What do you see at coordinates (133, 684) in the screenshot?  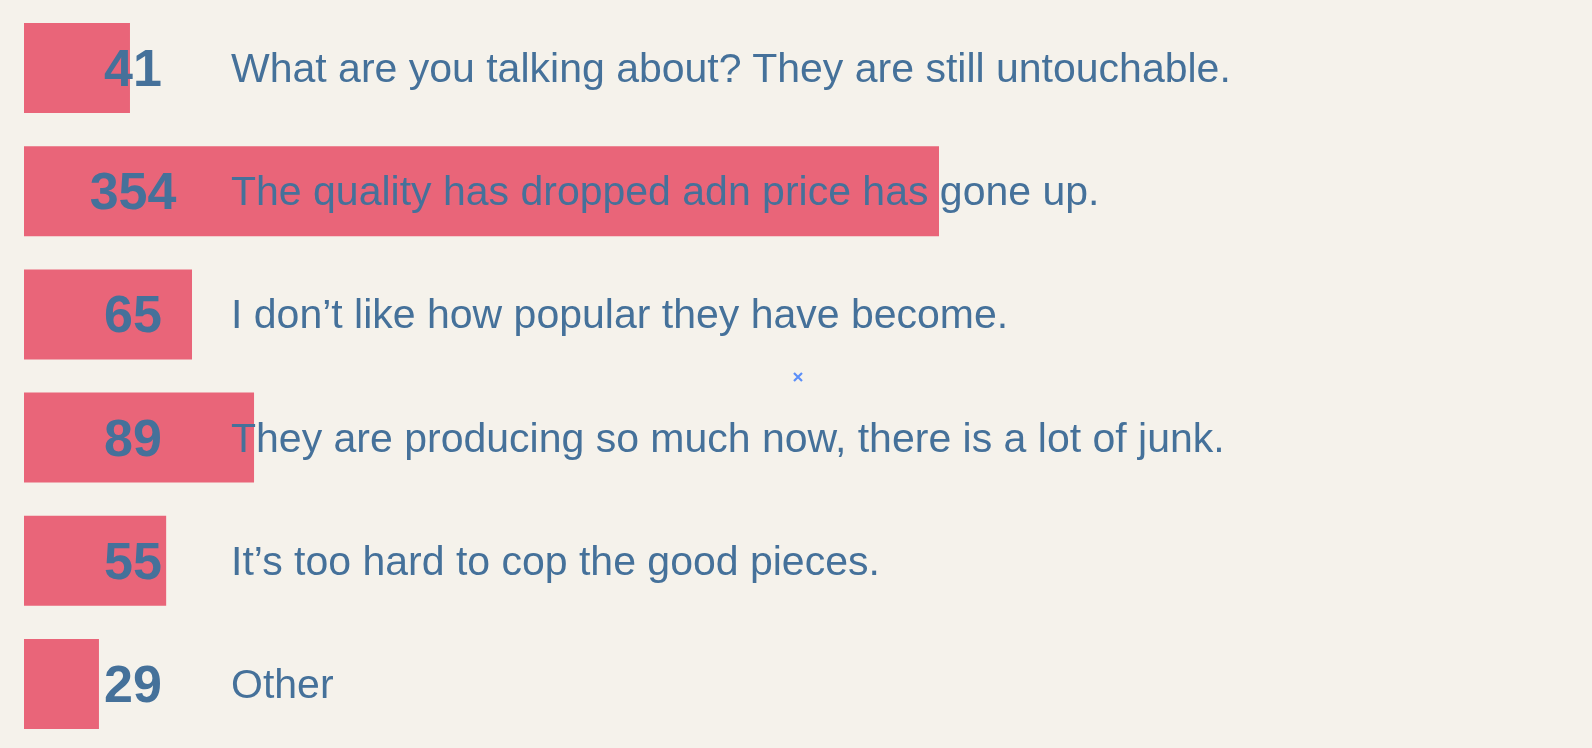 I see `data-label: 29` at bounding box center [133, 684].